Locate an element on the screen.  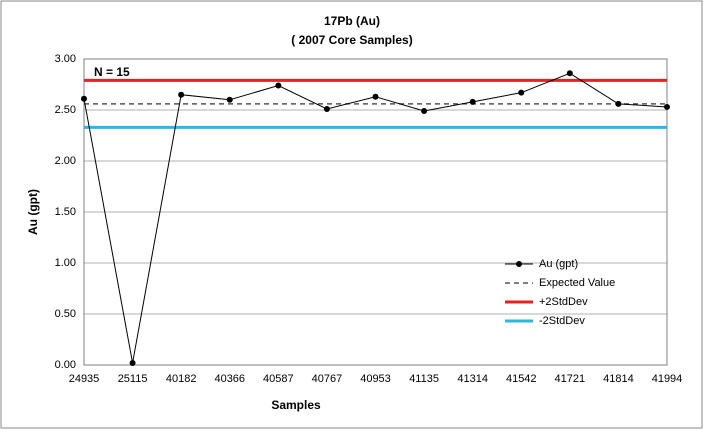
x-tick-label: 41135 is located at coordinates (424, 379).